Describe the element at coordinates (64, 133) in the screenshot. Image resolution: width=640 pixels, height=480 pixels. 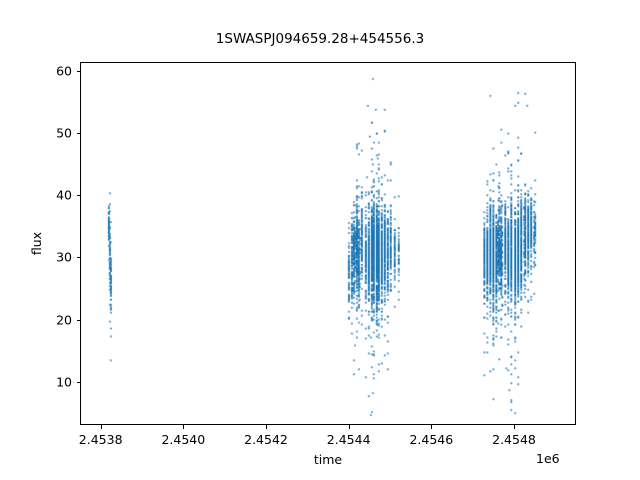
I see `y-tick-label: 50` at that location.